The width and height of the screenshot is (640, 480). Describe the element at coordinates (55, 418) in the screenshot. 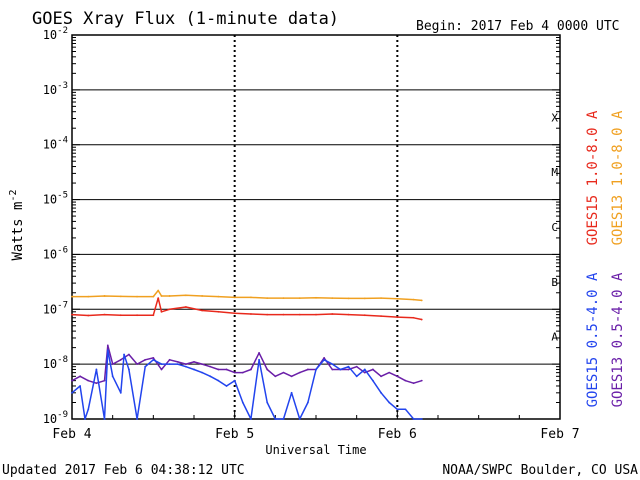

I see `y-tick-label-0: 10⁻⁹` at that location.